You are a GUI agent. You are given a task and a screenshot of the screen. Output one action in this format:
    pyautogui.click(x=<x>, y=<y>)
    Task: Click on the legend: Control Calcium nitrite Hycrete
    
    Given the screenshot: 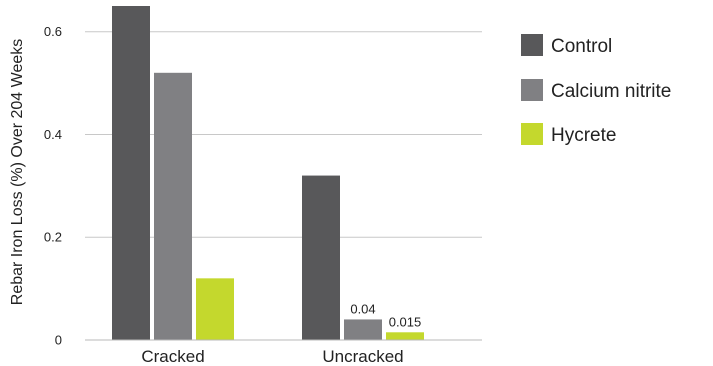 What is the action you would take?
    pyautogui.click(x=596, y=90)
    